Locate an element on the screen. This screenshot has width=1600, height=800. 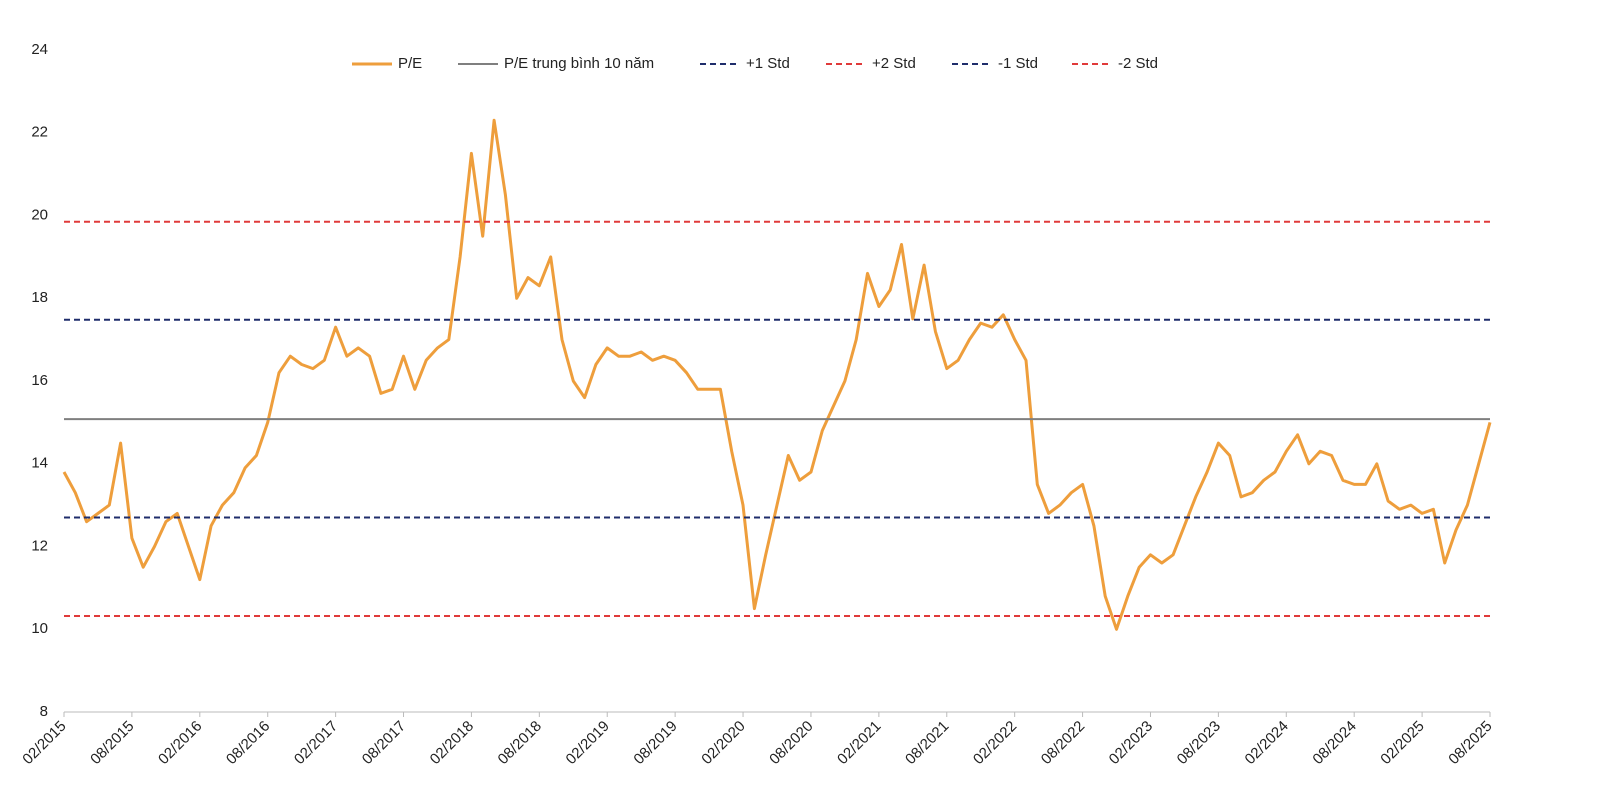
y-tick-label: 8 is located at coordinates (44, 711).